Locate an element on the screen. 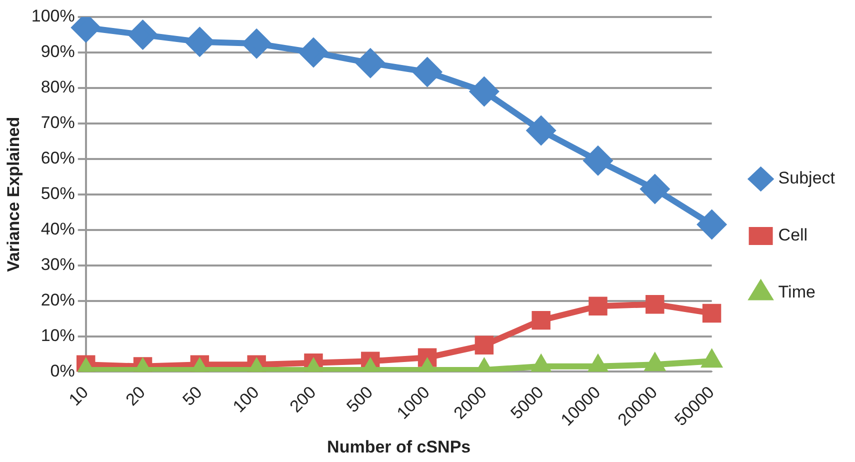  y-tick-label: 60% is located at coordinates (57, 158).